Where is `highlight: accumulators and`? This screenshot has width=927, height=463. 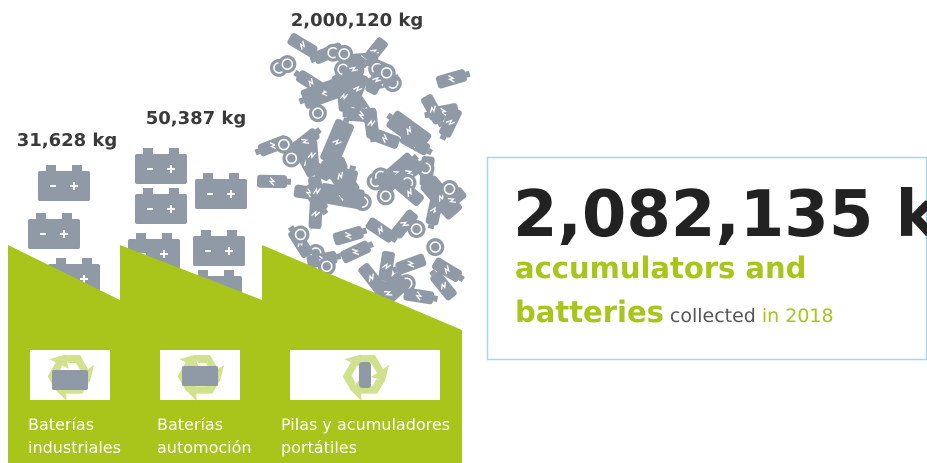
highlight: accumulators and is located at coordinates (660, 268).